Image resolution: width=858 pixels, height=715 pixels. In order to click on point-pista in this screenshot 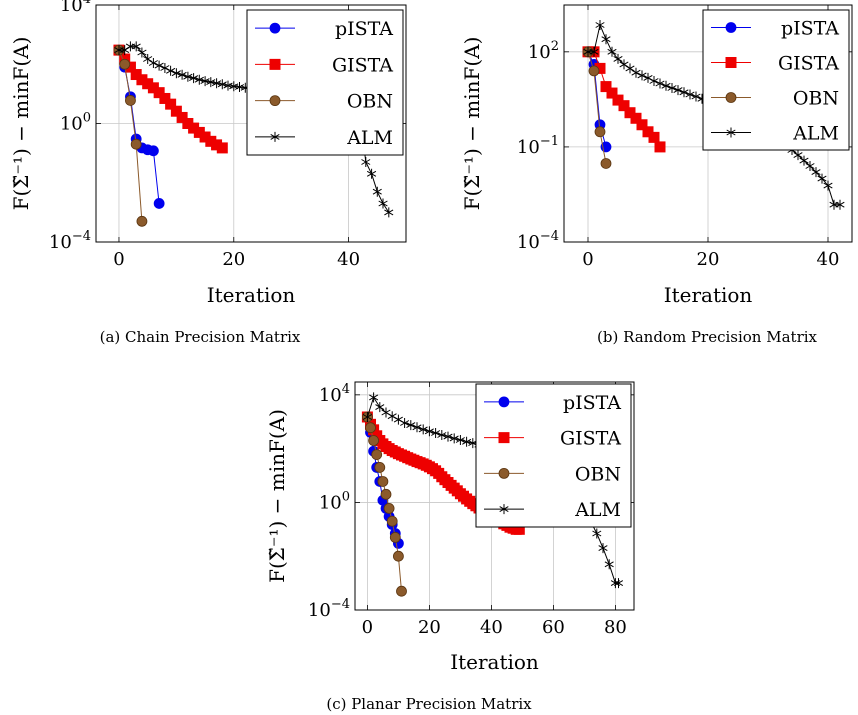, I will do `click(159, 203)`.